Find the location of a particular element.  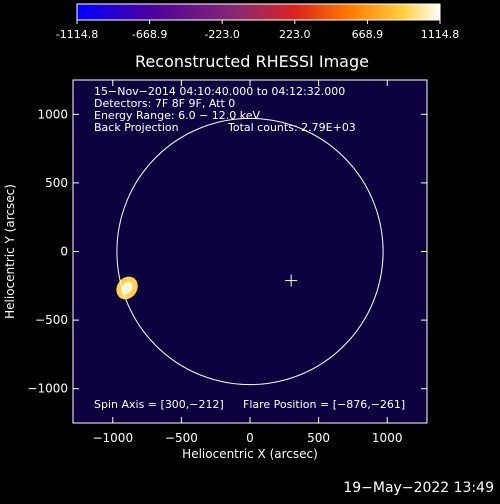

annotation-total-counts: Total counts: 2.79E+03 is located at coordinates (291, 127).